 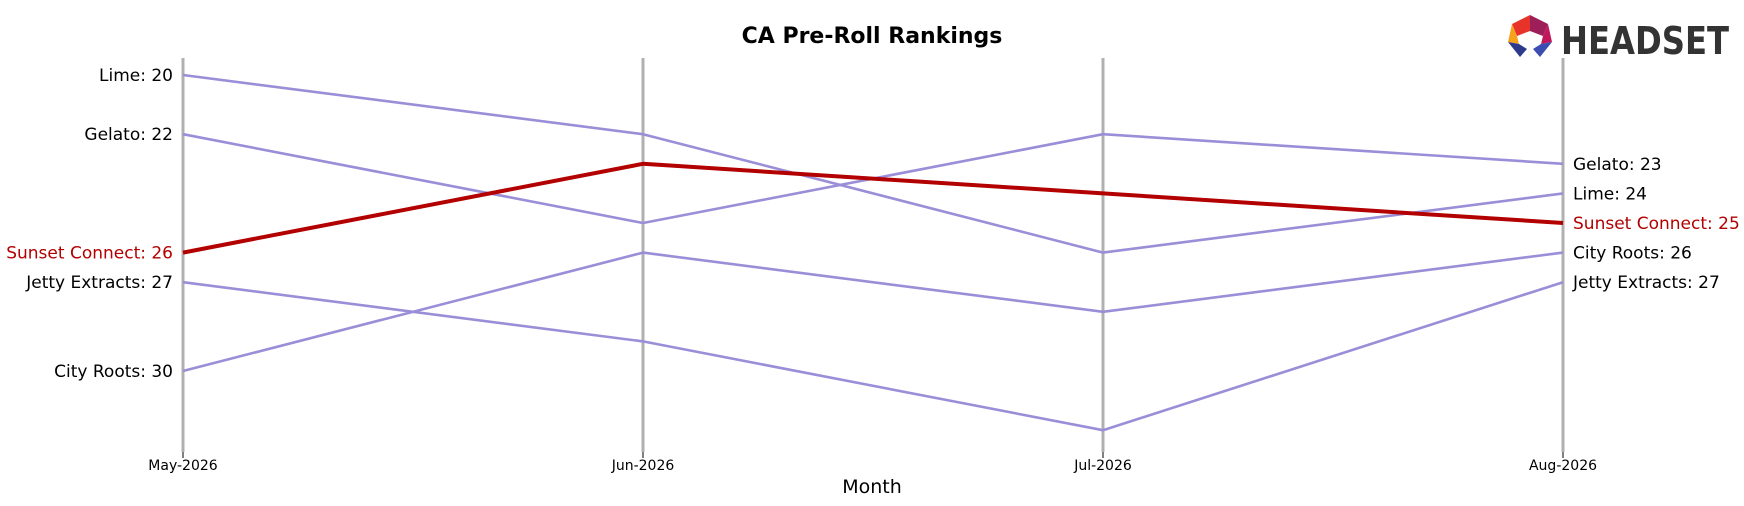 I want to click on tick-label-may-2026: May-2026, so click(x=182, y=466).